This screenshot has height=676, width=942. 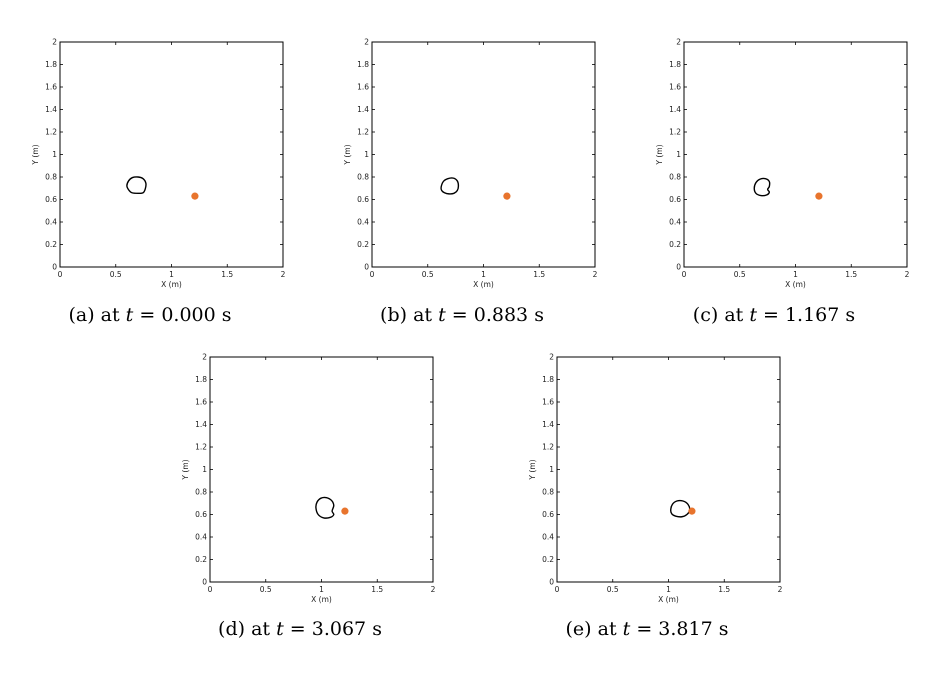 What do you see at coordinates (723, 629) in the screenshot?
I see `panel-e-time-unit: s` at bounding box center [723, 629].